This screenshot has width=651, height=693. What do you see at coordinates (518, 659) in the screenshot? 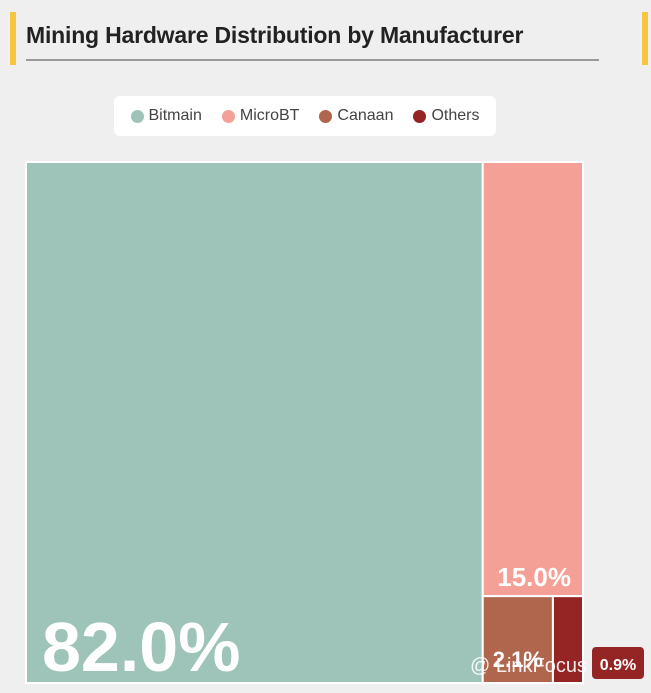
I see `treemap-label-canaan: 2.1%` at bounding box center [518, 659].